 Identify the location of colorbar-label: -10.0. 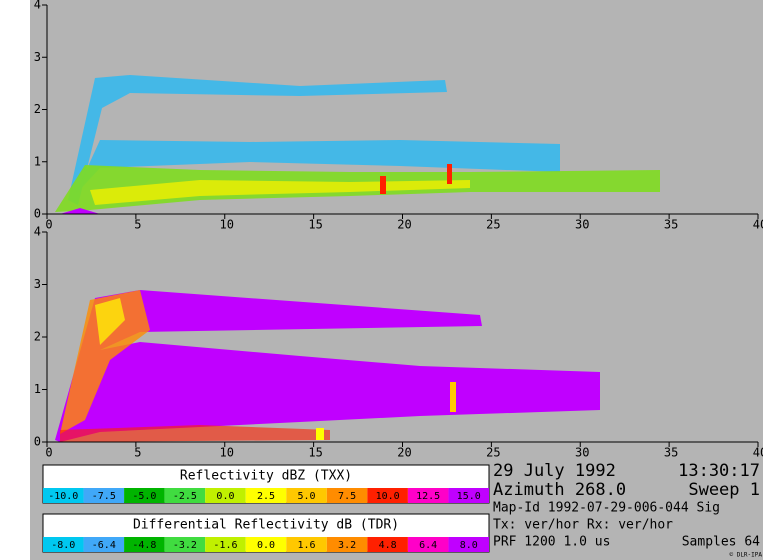
(63, 496).